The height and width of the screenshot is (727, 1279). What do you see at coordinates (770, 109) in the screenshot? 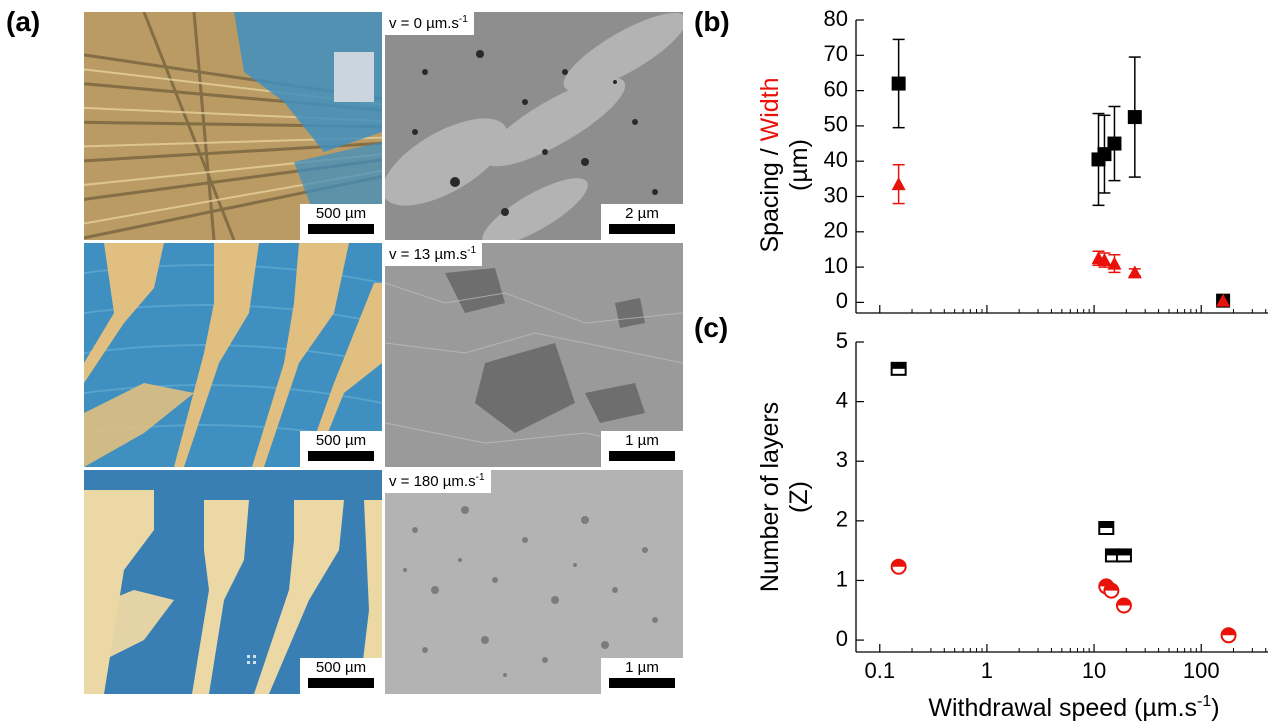
I see `ylabel-width: Width` at bounding box center [770, 109].